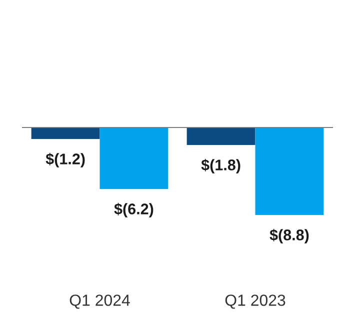  What do you see at coordinates (220, 166) in the screenshot?
I see `data-label: $(1.8)` at bounding box center [220, 166].